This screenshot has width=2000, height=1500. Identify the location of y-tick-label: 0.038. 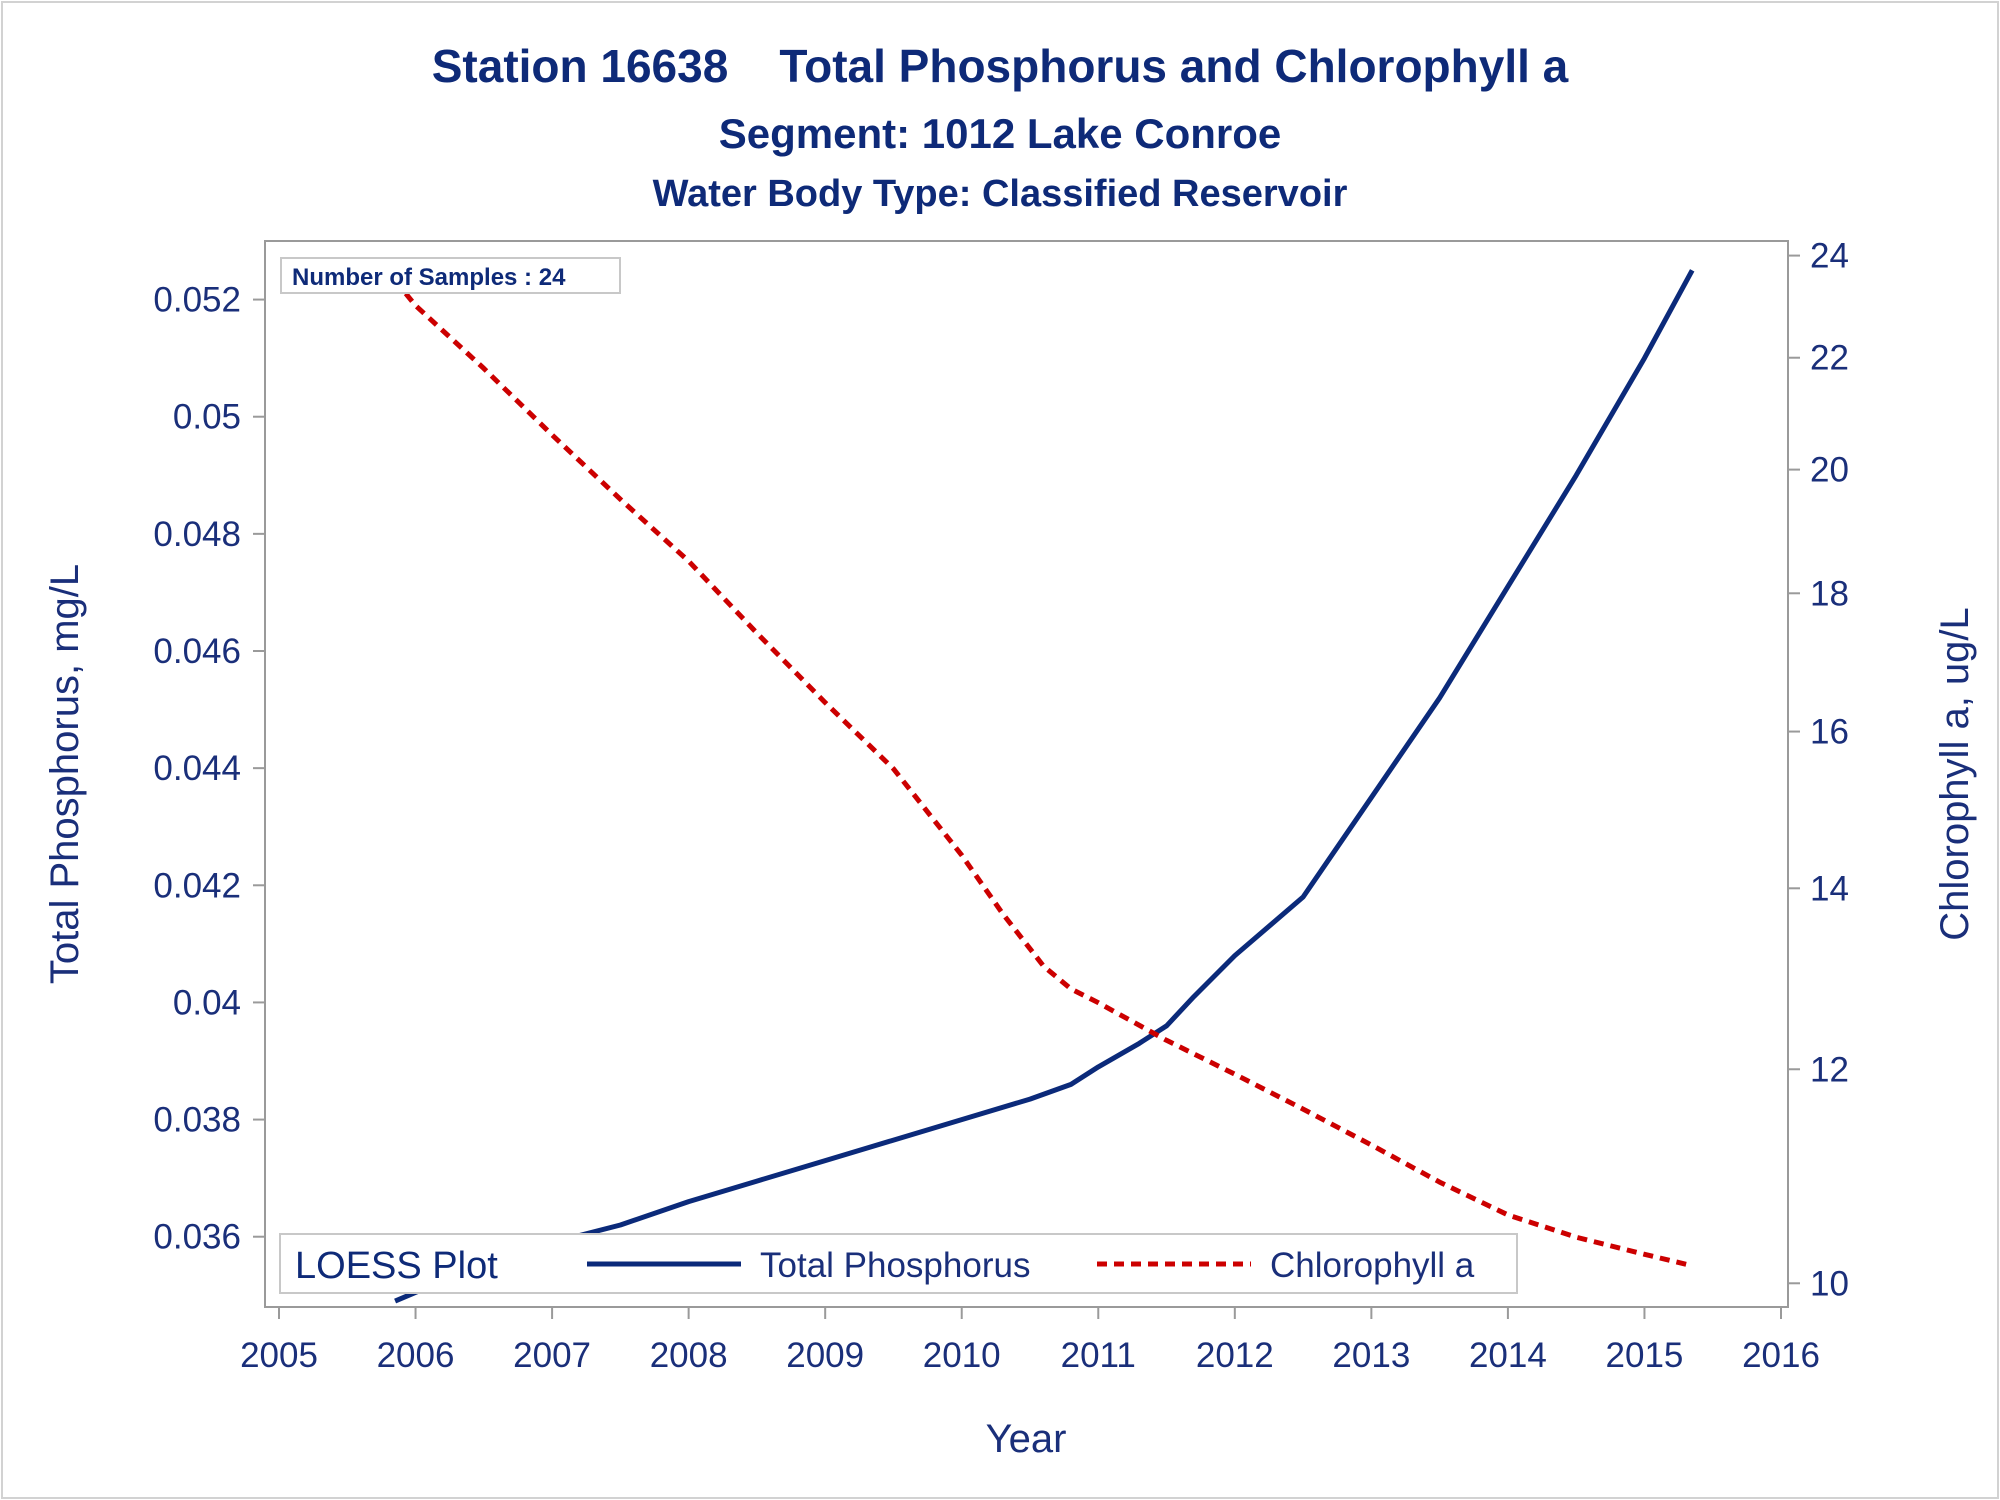
(197, 1120).